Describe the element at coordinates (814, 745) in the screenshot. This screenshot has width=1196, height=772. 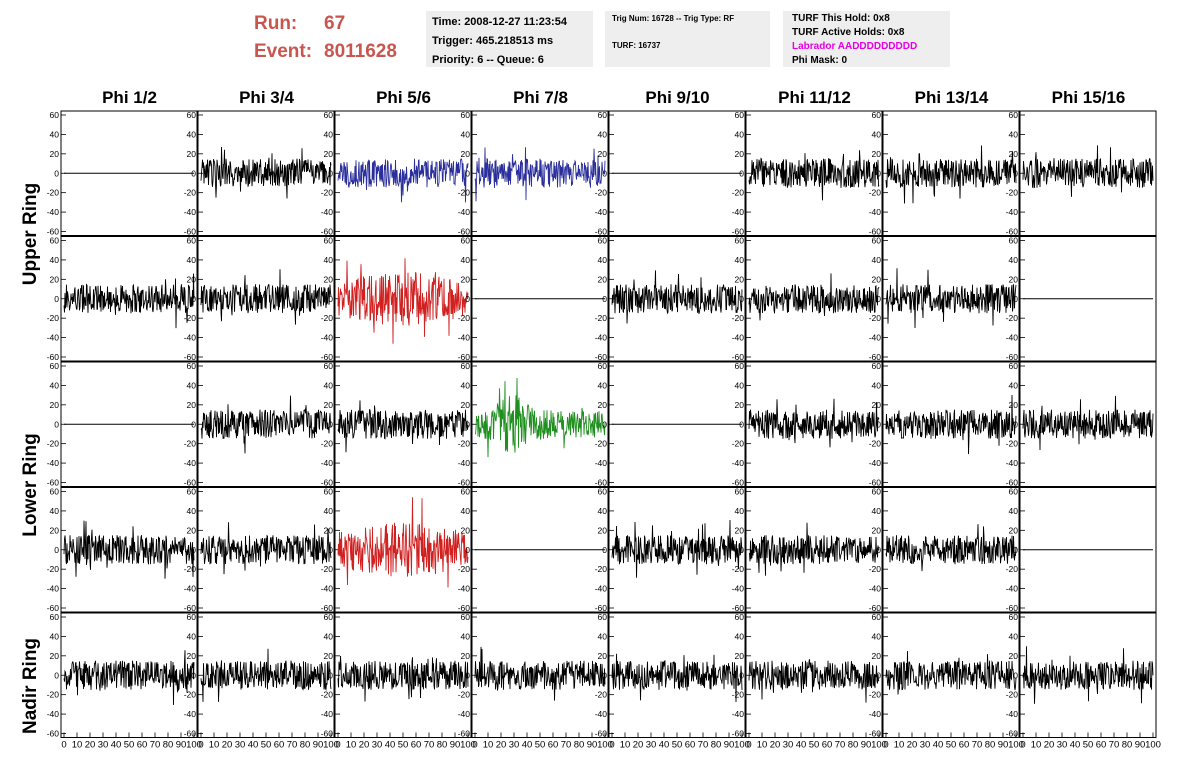
I see `x-tick-label: 50` at that location.